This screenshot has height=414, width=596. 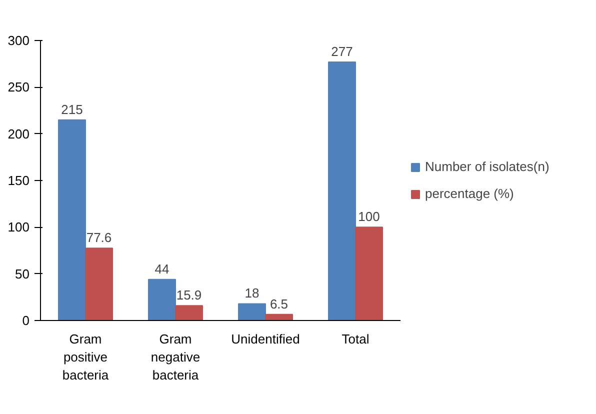 I want to click on y-tick-label: 300, so click(x=19, y=40).